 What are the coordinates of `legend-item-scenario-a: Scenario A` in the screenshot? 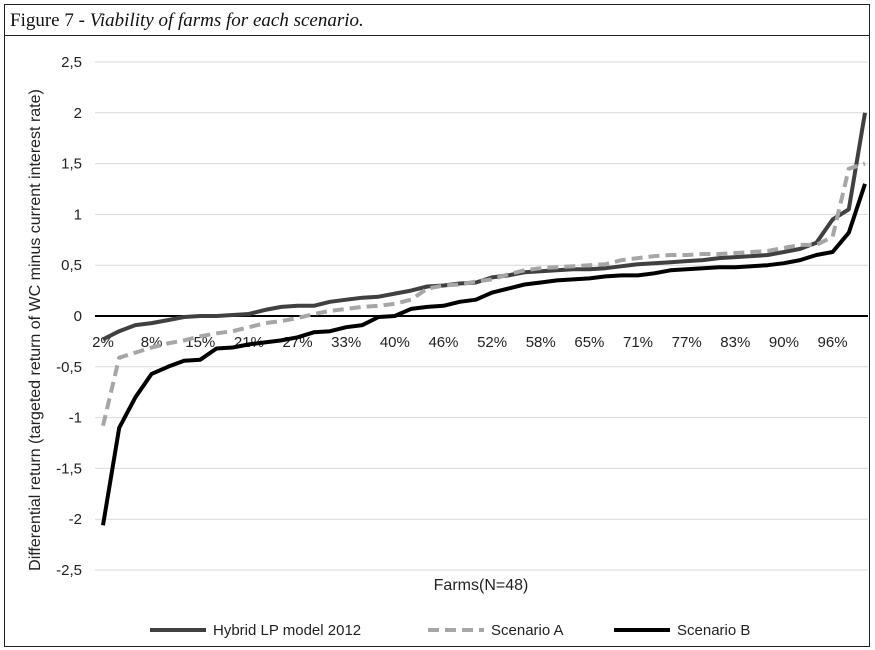 It's located at (496, 630).